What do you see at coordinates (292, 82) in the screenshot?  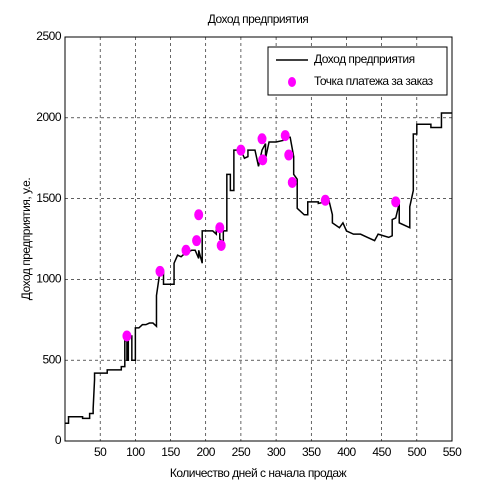 I see `legend-swatch` at bounding box center [292, 82].